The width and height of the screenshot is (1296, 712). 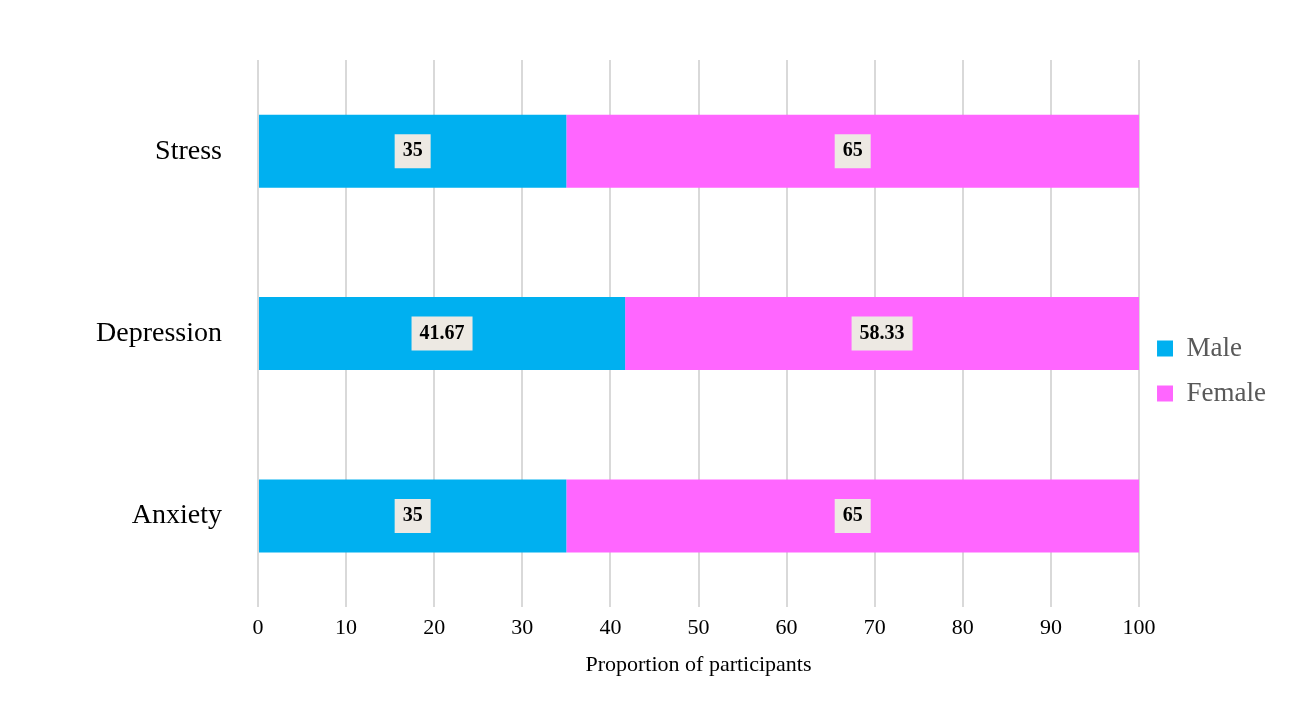 I want to click on data-label: 41.67, so click(x=442, y=331).